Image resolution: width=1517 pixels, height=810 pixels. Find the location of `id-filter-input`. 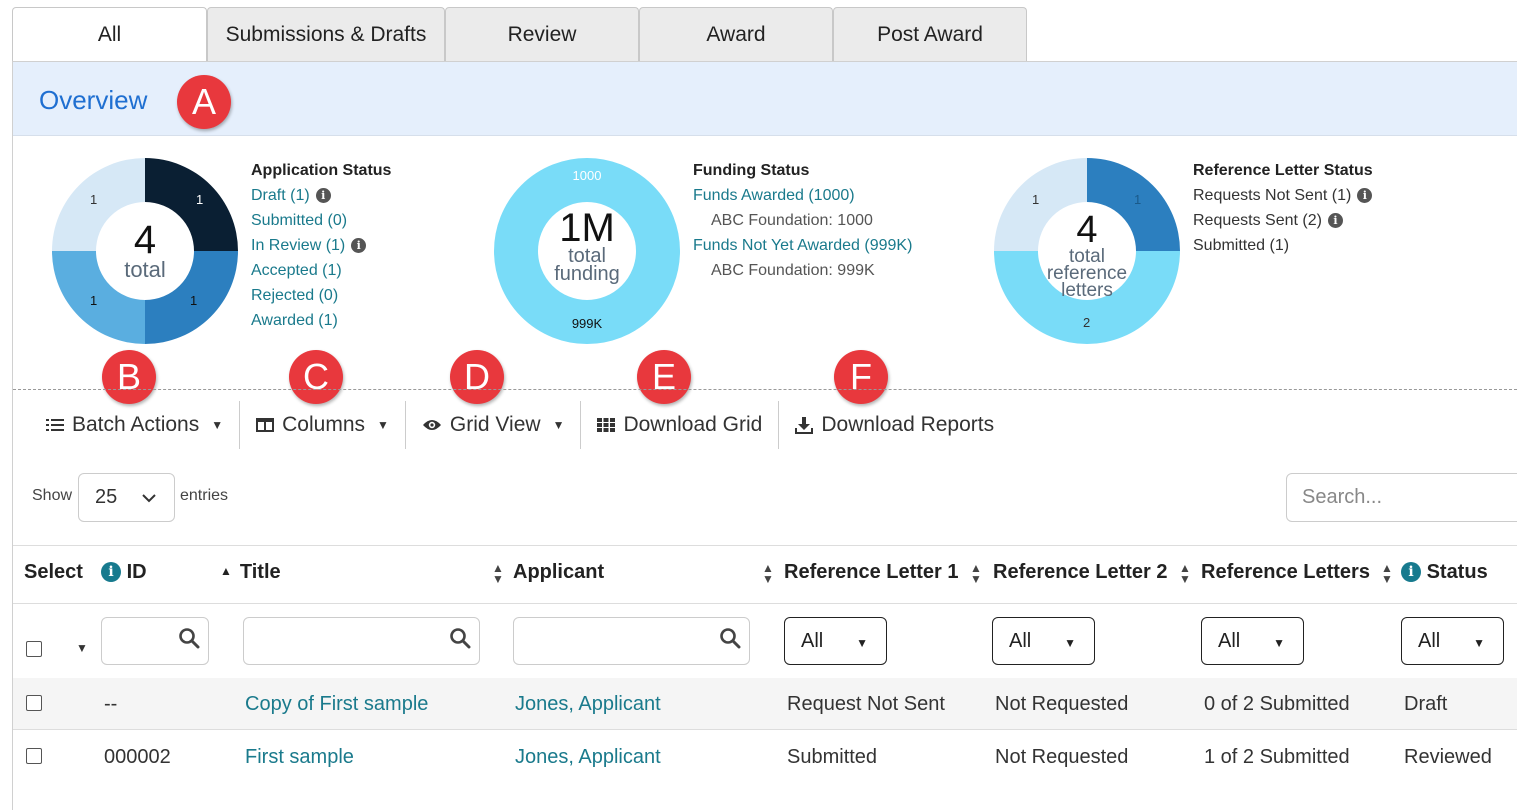

id-filter-input is located at coordinates (155, 641).